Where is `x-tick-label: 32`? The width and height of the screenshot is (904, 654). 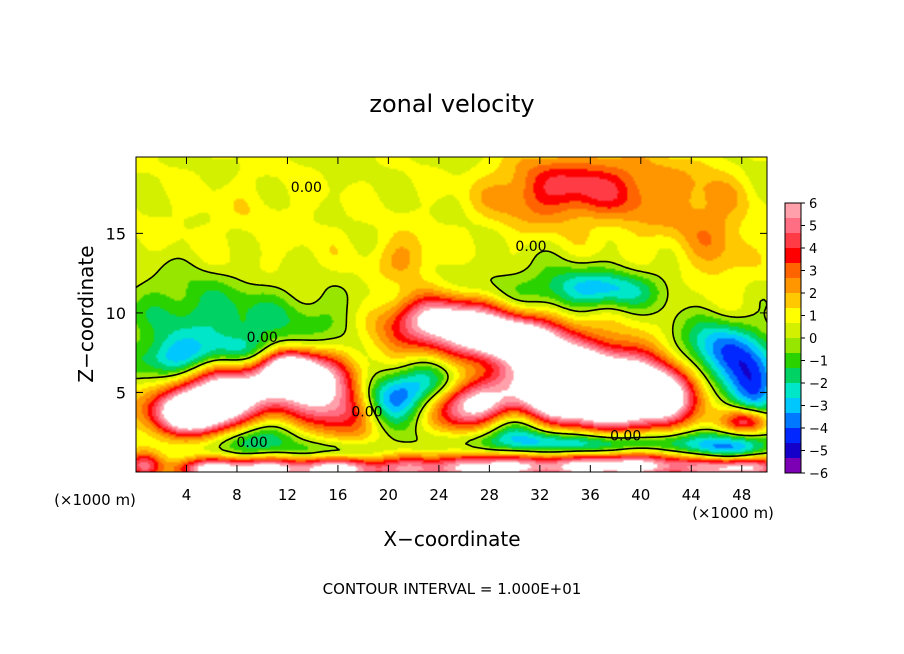
x-tick-label: 32 is located at coordinates (539, 495).